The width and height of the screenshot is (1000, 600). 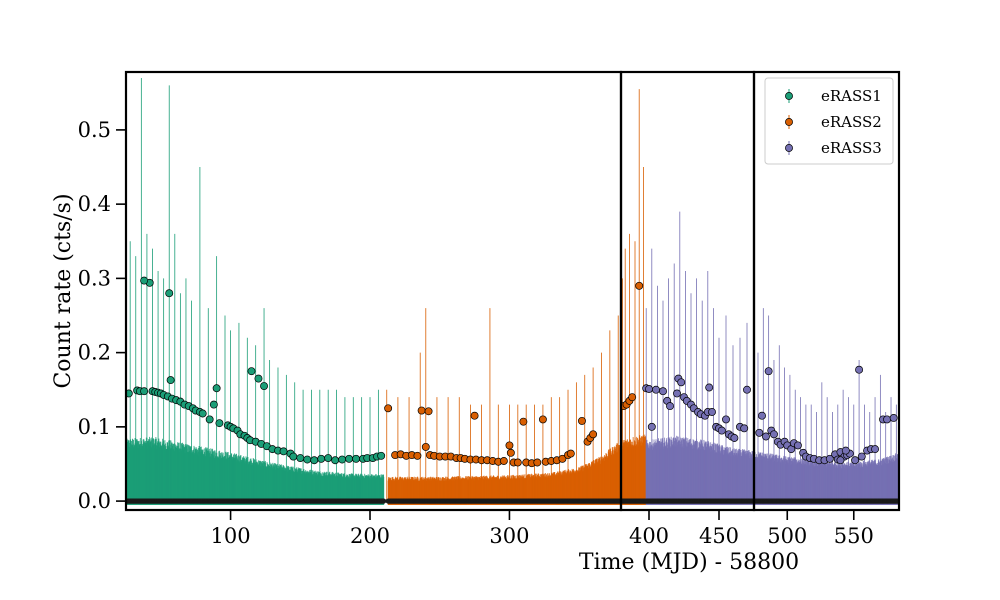 I want to click on panel-3-frame, so click(x=826, y=291).